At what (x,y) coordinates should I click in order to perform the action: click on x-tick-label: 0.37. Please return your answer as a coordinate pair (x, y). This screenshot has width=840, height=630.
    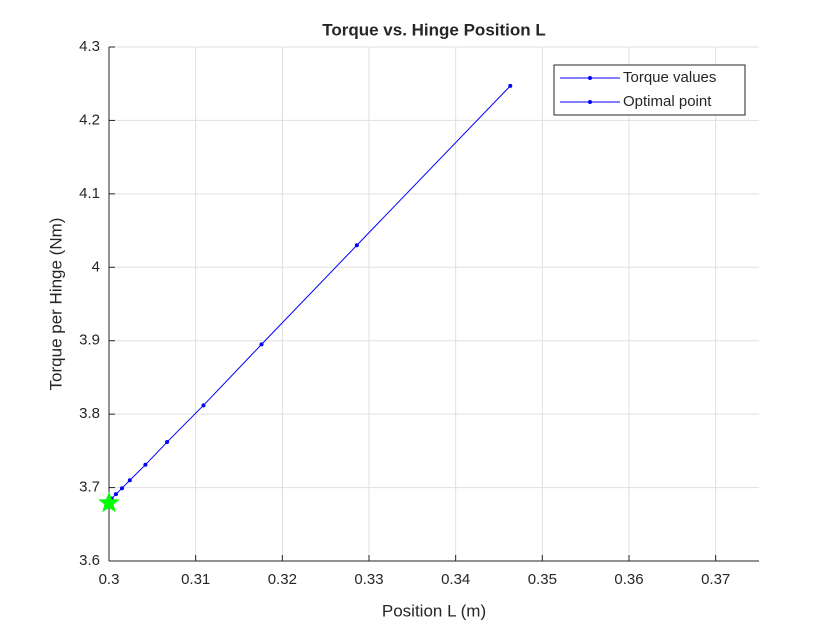
    Looking at the image, I should click on (715, 579).